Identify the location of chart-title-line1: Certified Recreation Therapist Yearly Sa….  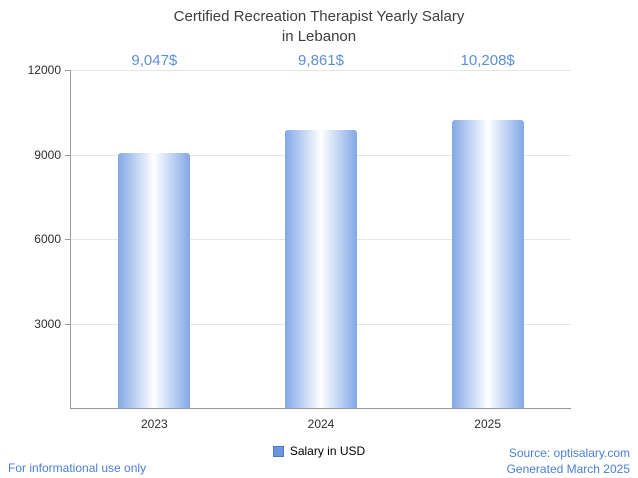
(319, 16).